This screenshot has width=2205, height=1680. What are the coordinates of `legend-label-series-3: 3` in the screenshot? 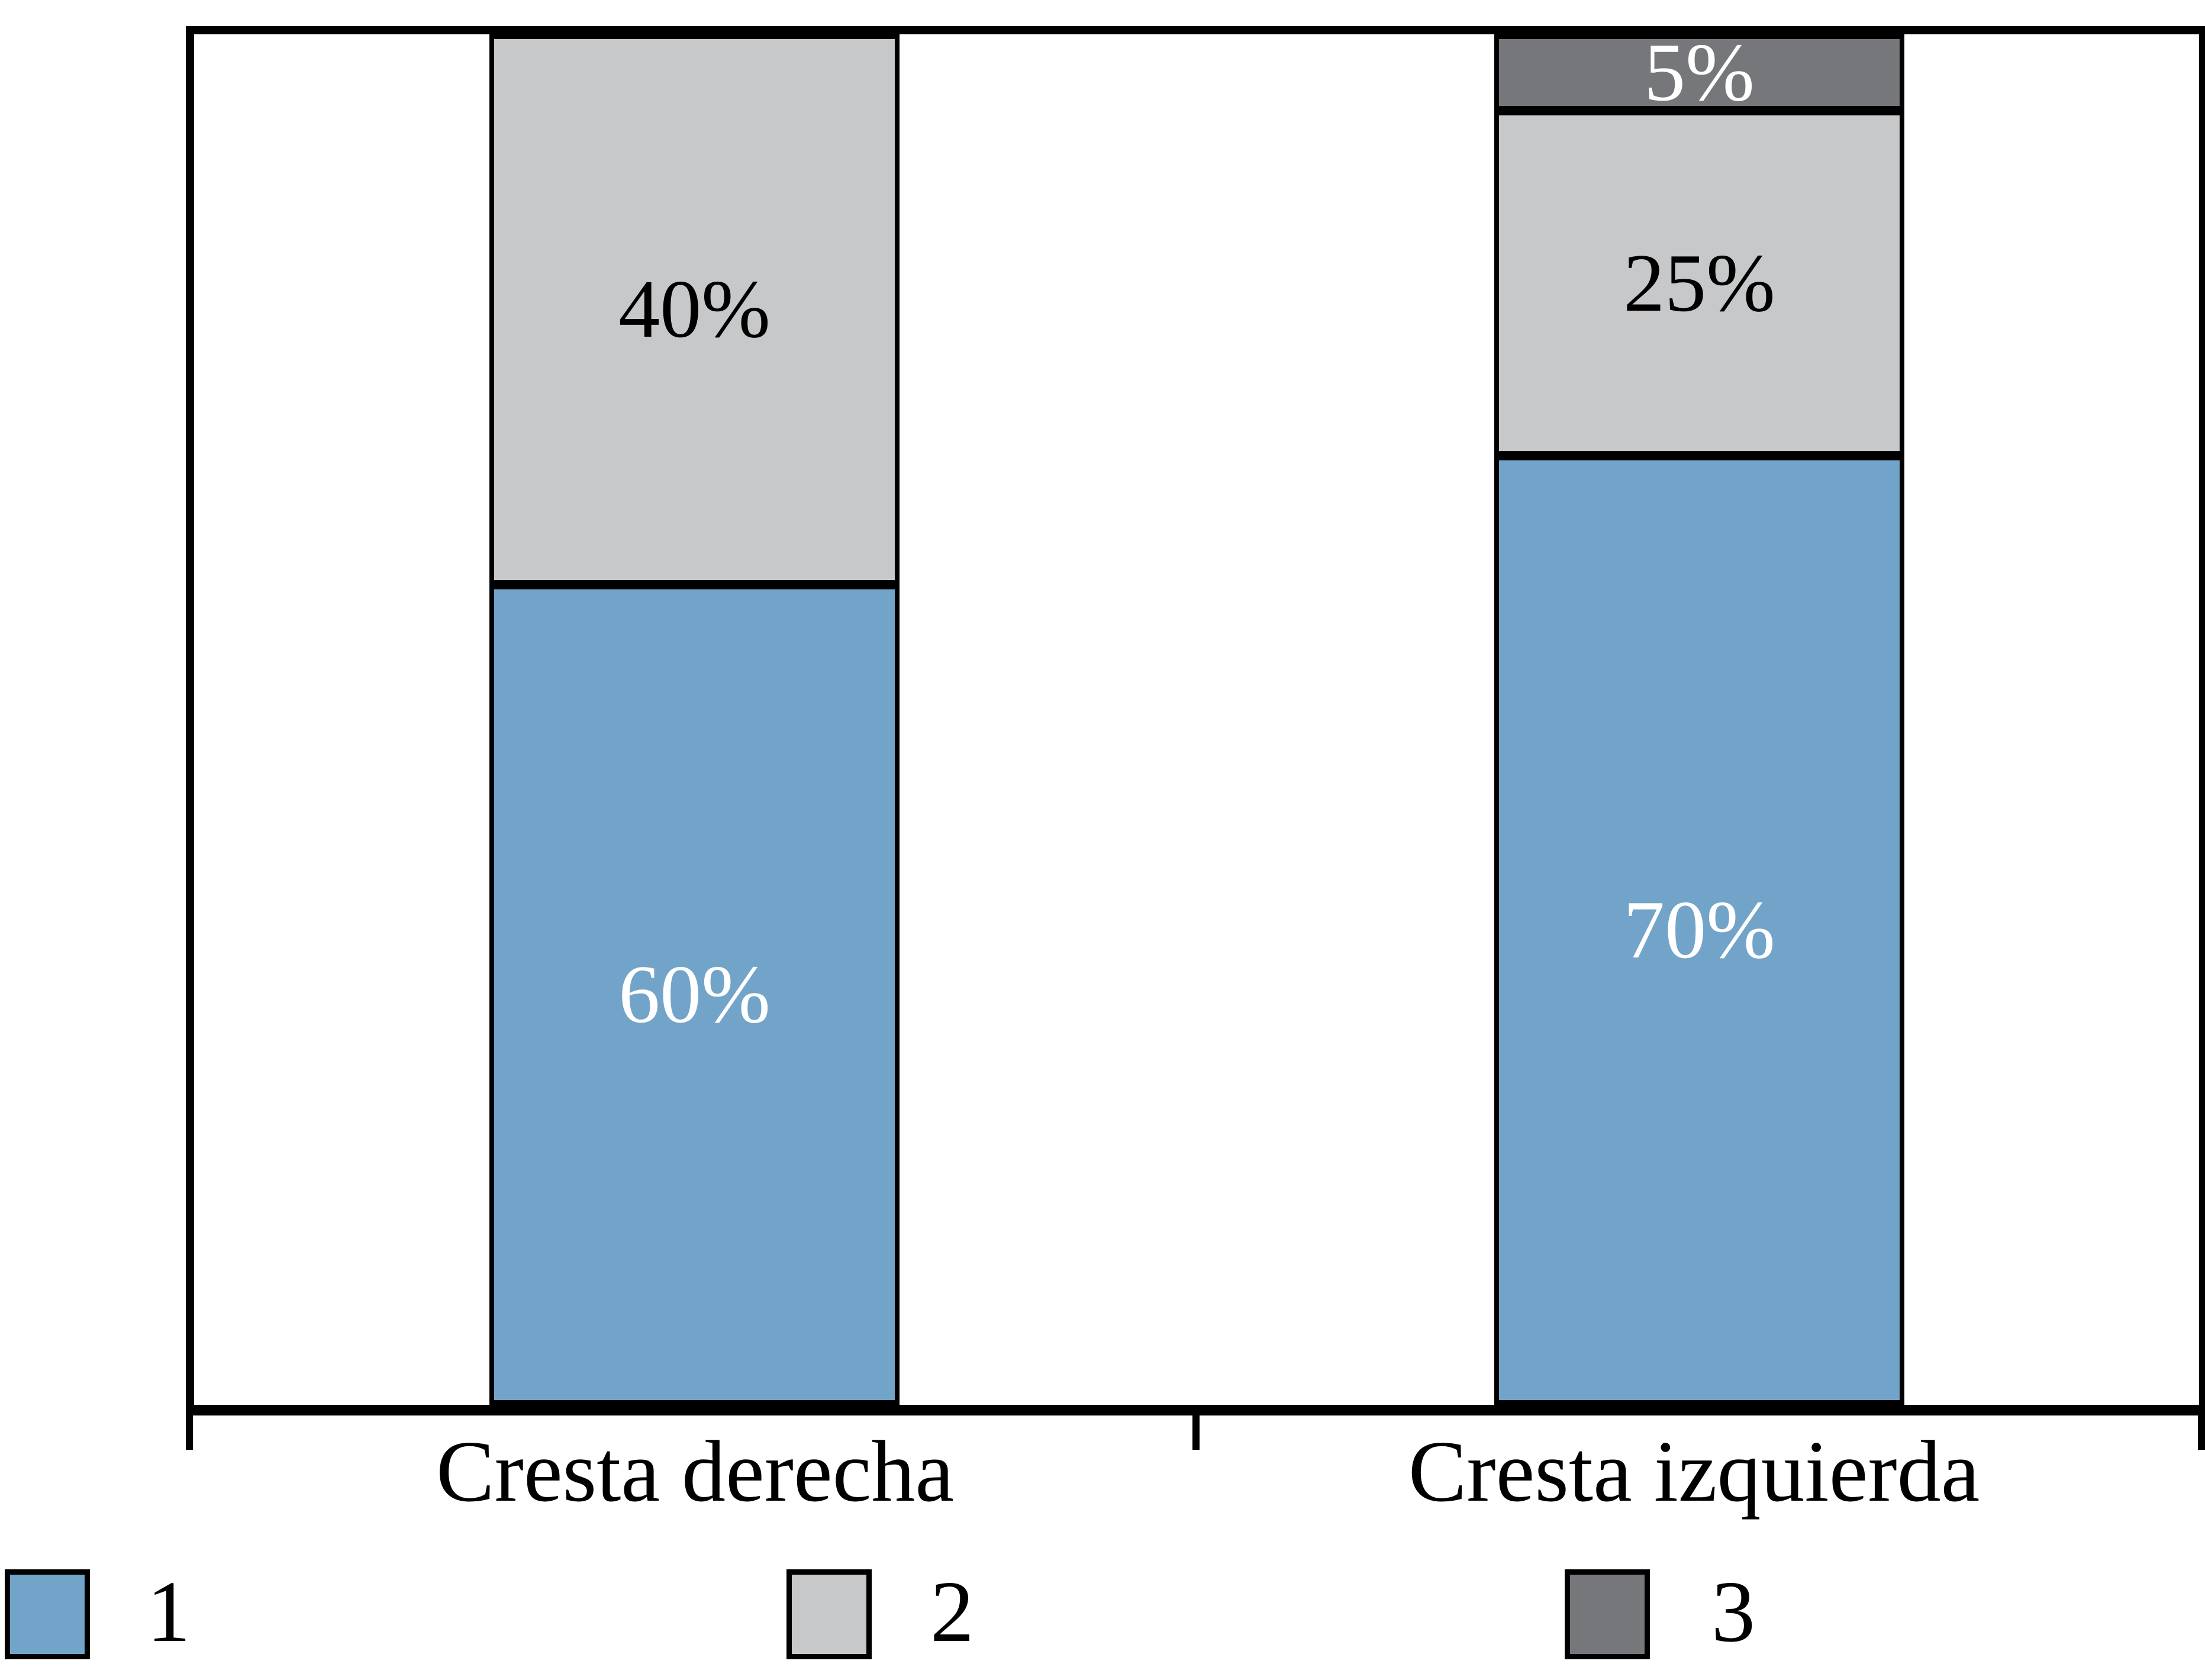 It's located at (1733, 1611).